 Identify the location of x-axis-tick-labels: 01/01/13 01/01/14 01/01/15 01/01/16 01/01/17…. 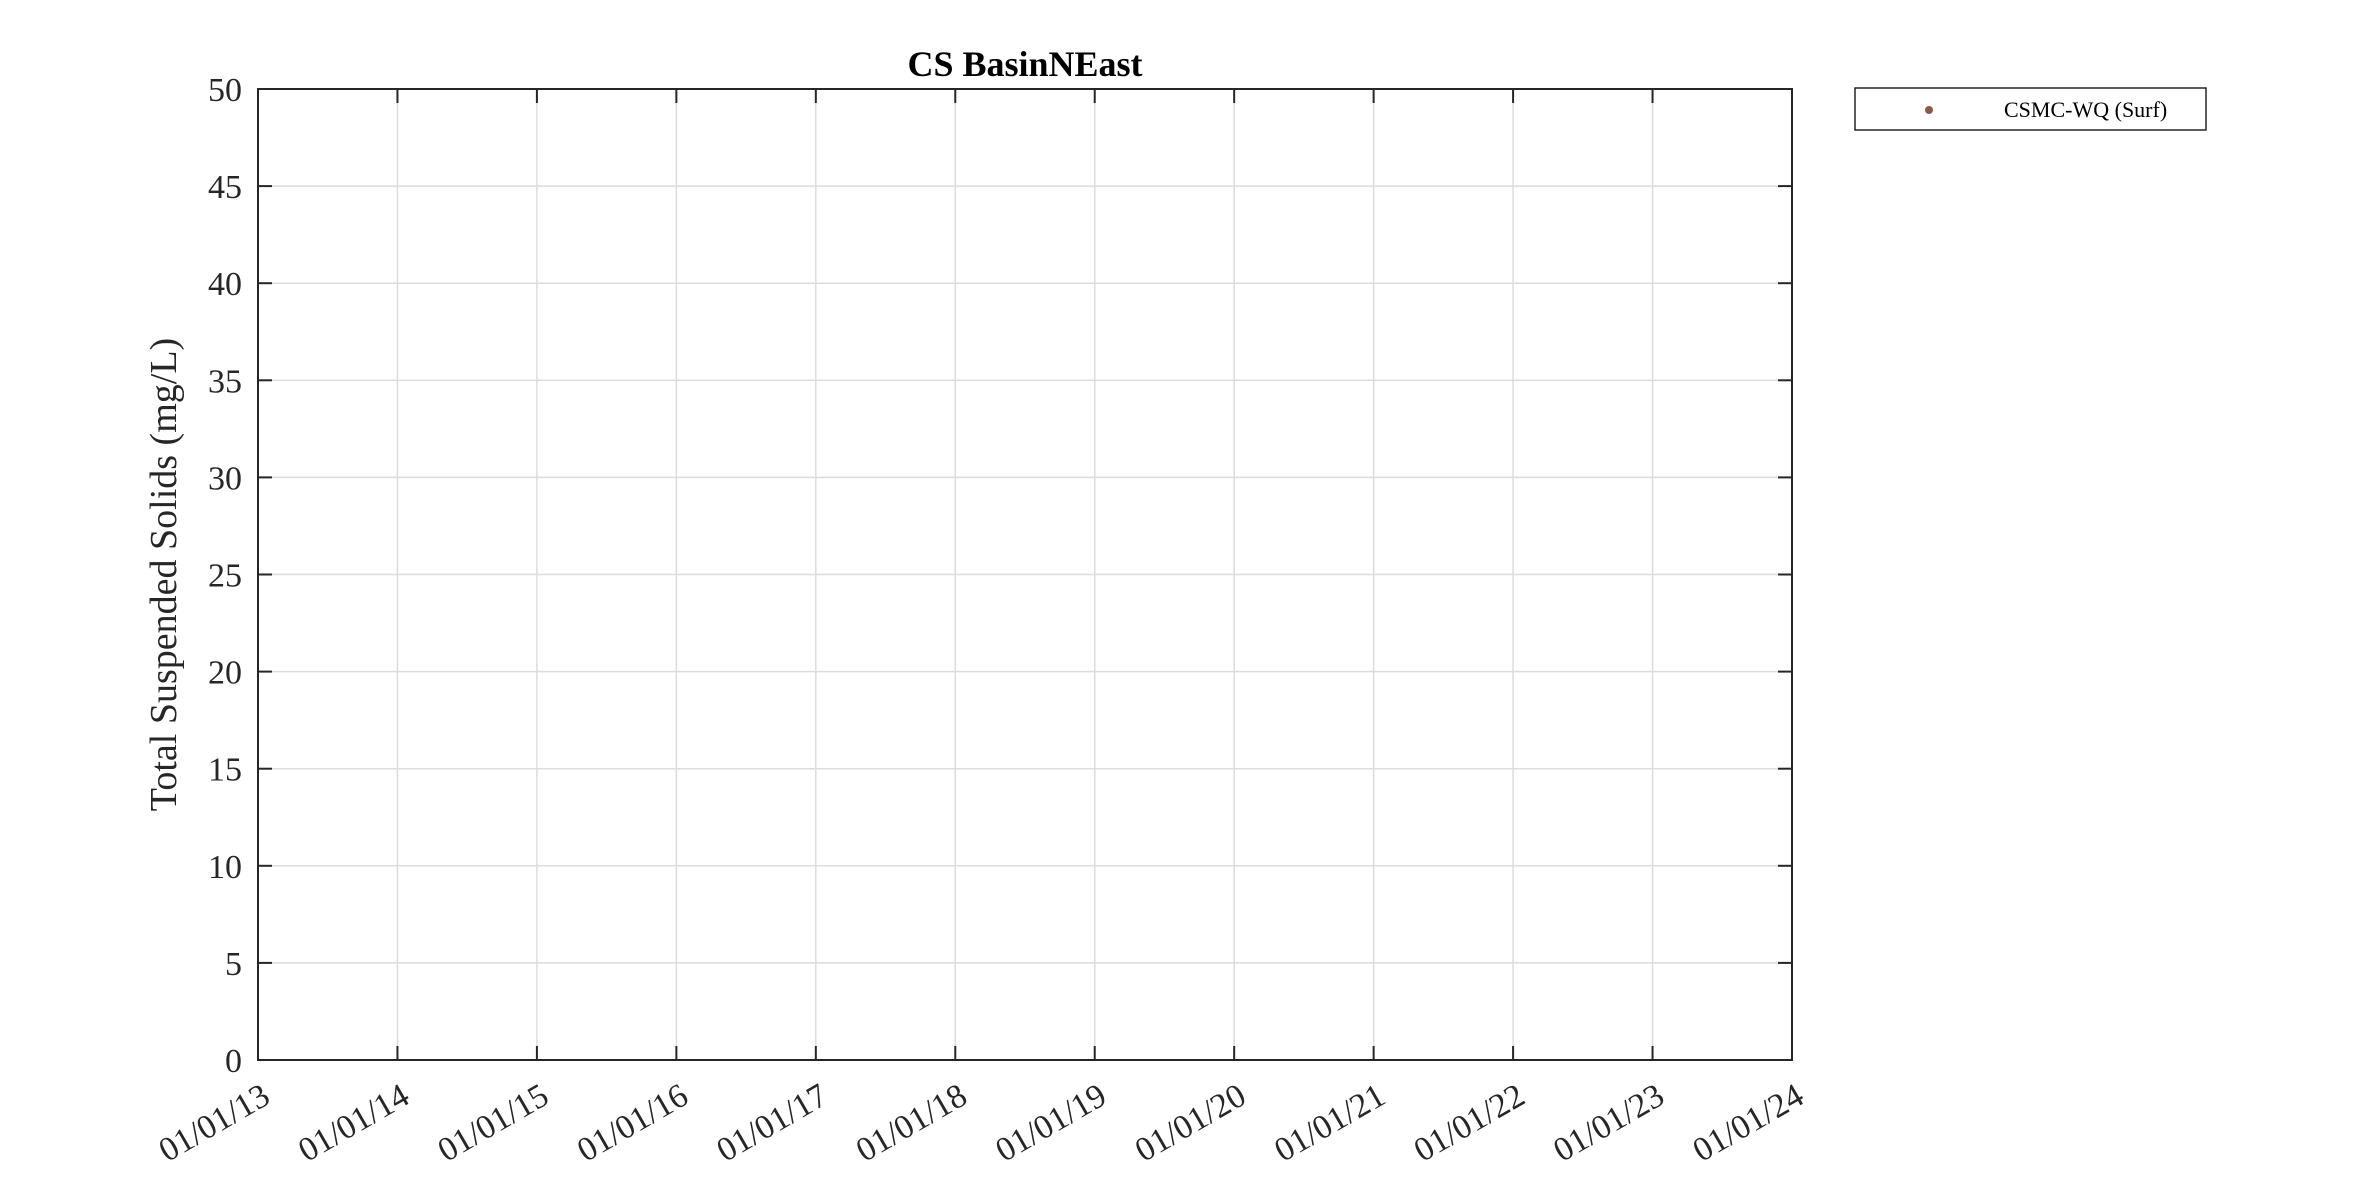
(981, 1123).